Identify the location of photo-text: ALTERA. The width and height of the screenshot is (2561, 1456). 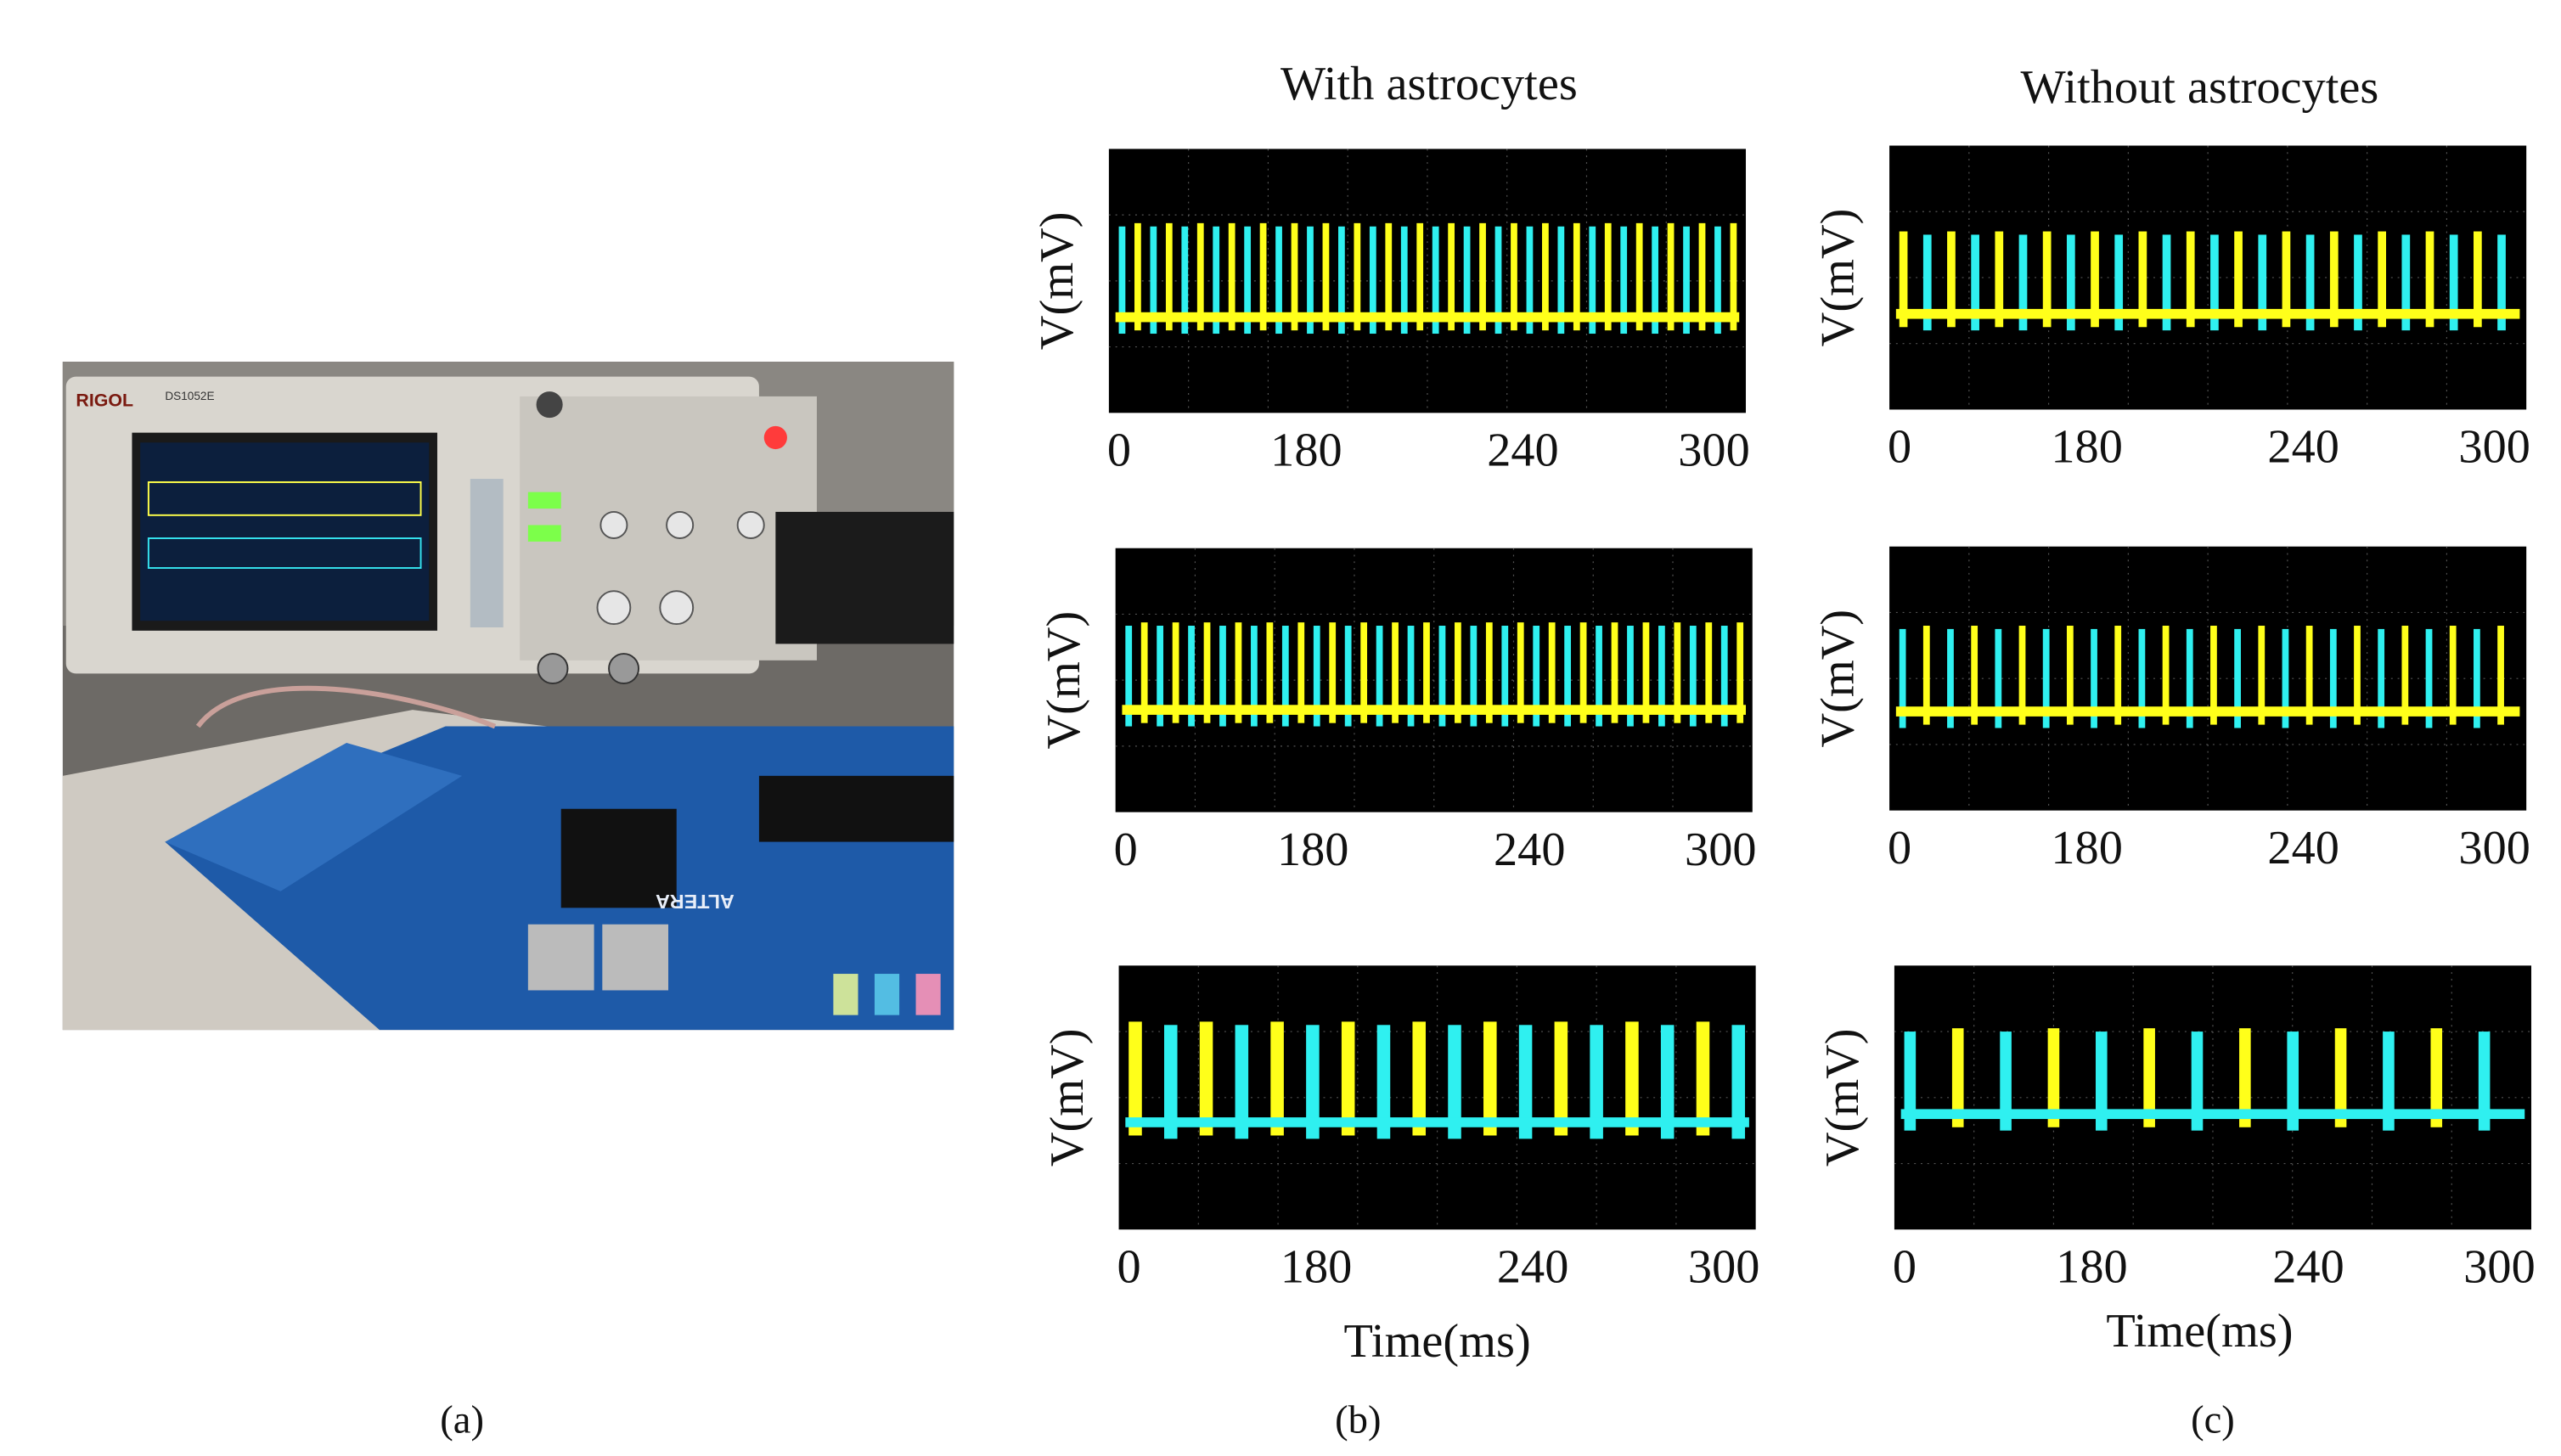
(695, 902).